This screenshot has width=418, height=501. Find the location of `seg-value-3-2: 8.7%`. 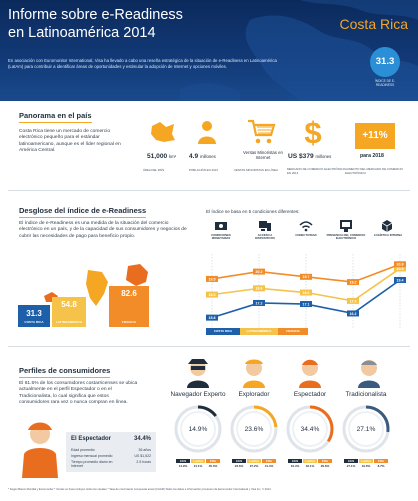

seg-value-3-2: 8.7% is located at coordinates (381, 466).